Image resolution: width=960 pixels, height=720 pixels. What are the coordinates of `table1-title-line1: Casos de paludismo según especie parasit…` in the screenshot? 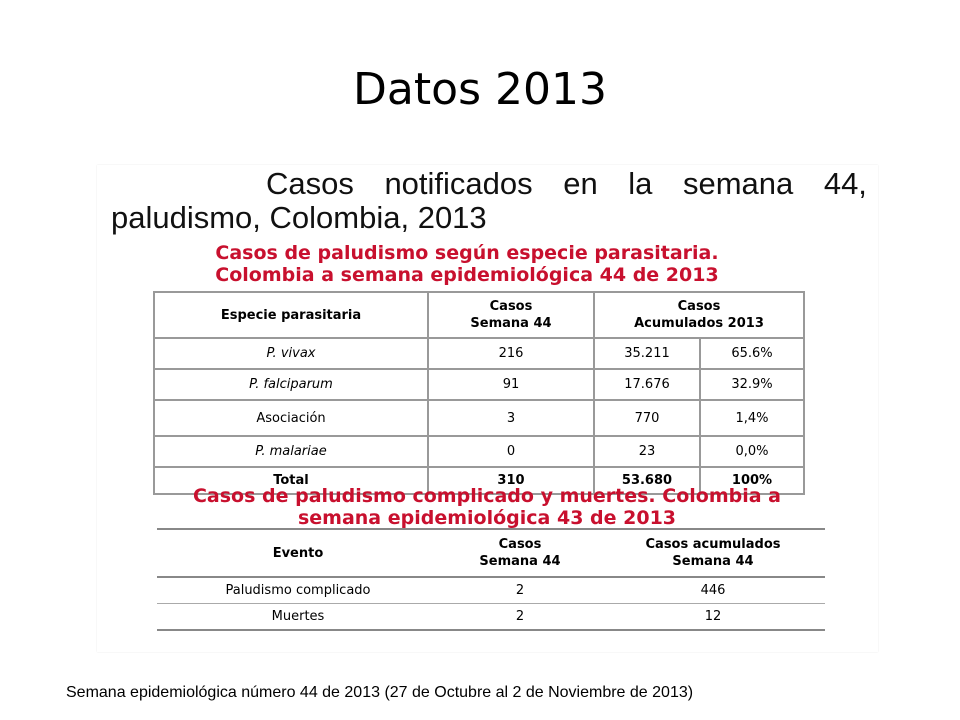 It's located at (467, 253).